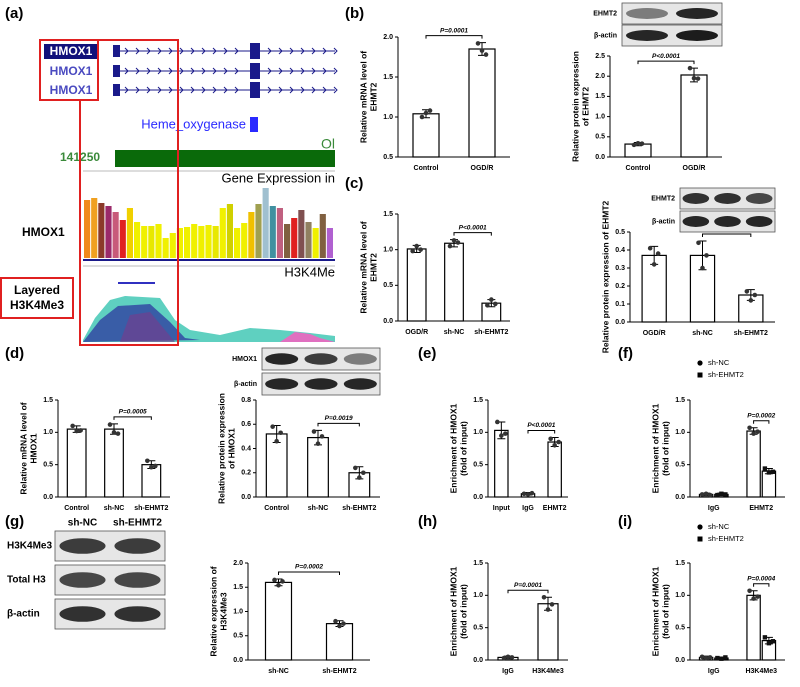 The image size is (800, 687). Describe the element at coordinates (276, 508) in the screenshot. I see `x-tick-label: Control` at that location.